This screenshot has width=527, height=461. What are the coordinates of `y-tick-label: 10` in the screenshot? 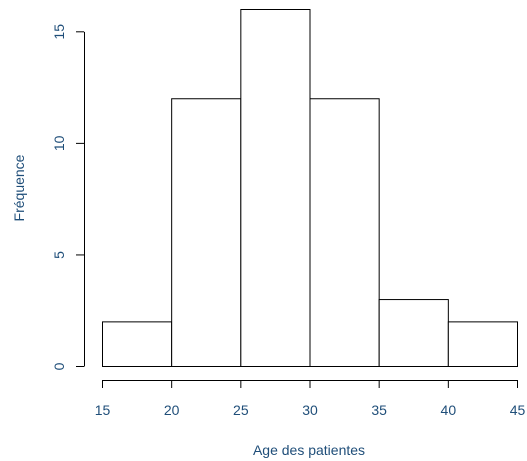 It's located at (59, 143).